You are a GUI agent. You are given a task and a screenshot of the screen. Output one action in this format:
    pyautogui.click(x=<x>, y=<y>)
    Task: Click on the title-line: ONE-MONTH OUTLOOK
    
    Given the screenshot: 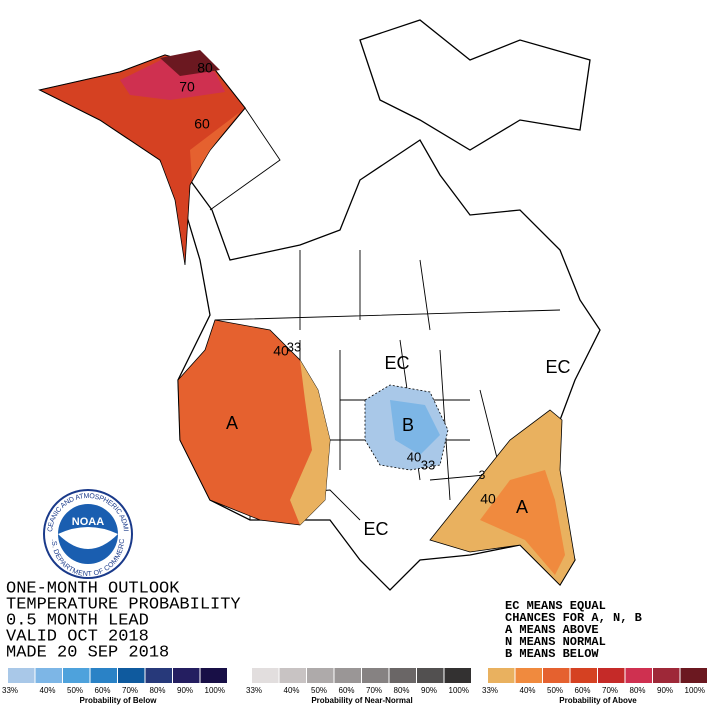 What is the action you would take?
    pyautogui.click(x=93, y=588)
    